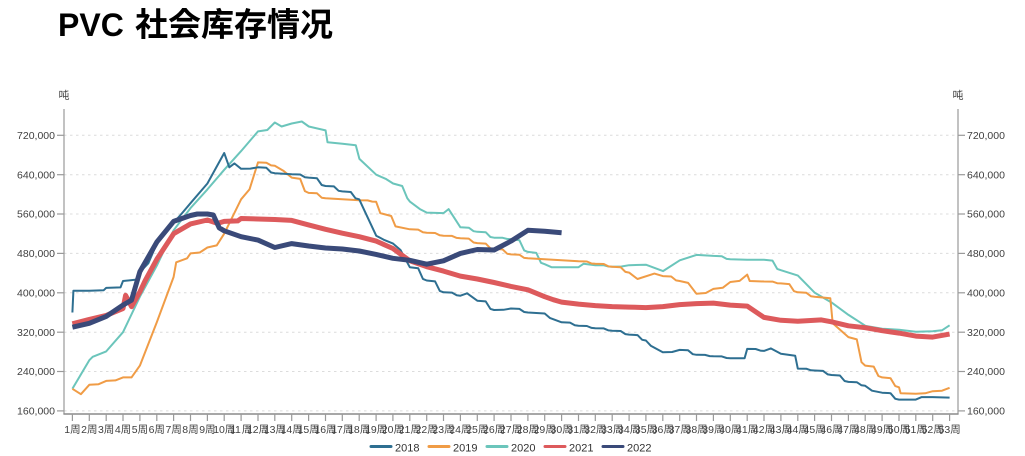 This screenshot has height=456, width=1025. What do you see at coordinates (894, 430) in the screenshot?
I see `svg-text: 50` at bounding box center [894, 430].